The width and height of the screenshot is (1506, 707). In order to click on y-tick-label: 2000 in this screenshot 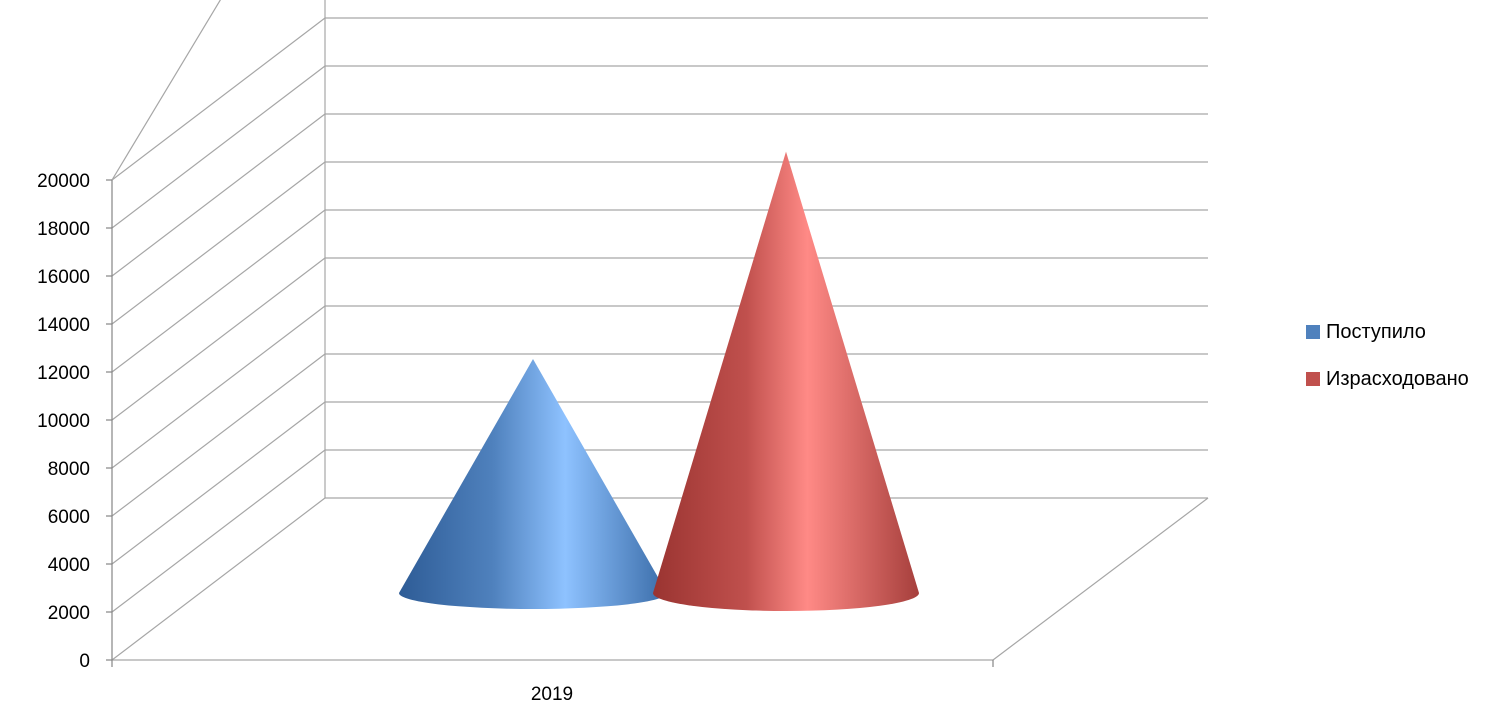, I will do `click(69, 613)`.